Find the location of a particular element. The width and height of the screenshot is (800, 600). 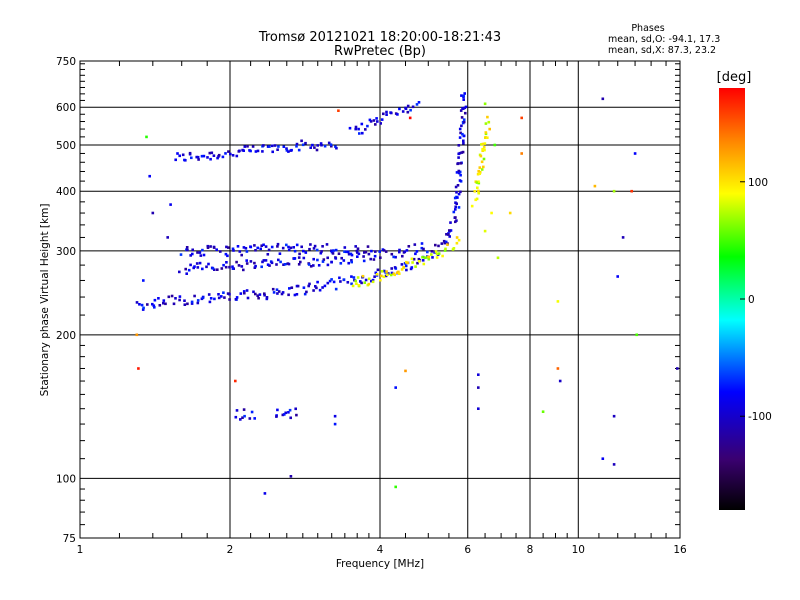

x-tick-labels: 1 2 4 6 8 10 16 is located at coordinates (382, 550).